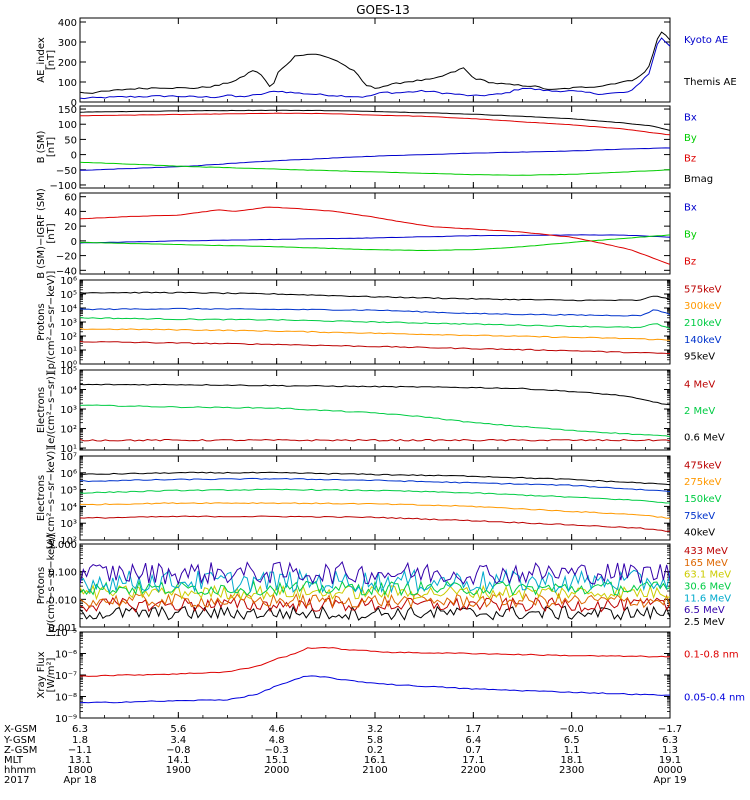 The width and height of the screenshot is (750, 800). Describe the element at coordinates (572, 760) in the screenshot. I see `footer-cell: 18.1` at that location.